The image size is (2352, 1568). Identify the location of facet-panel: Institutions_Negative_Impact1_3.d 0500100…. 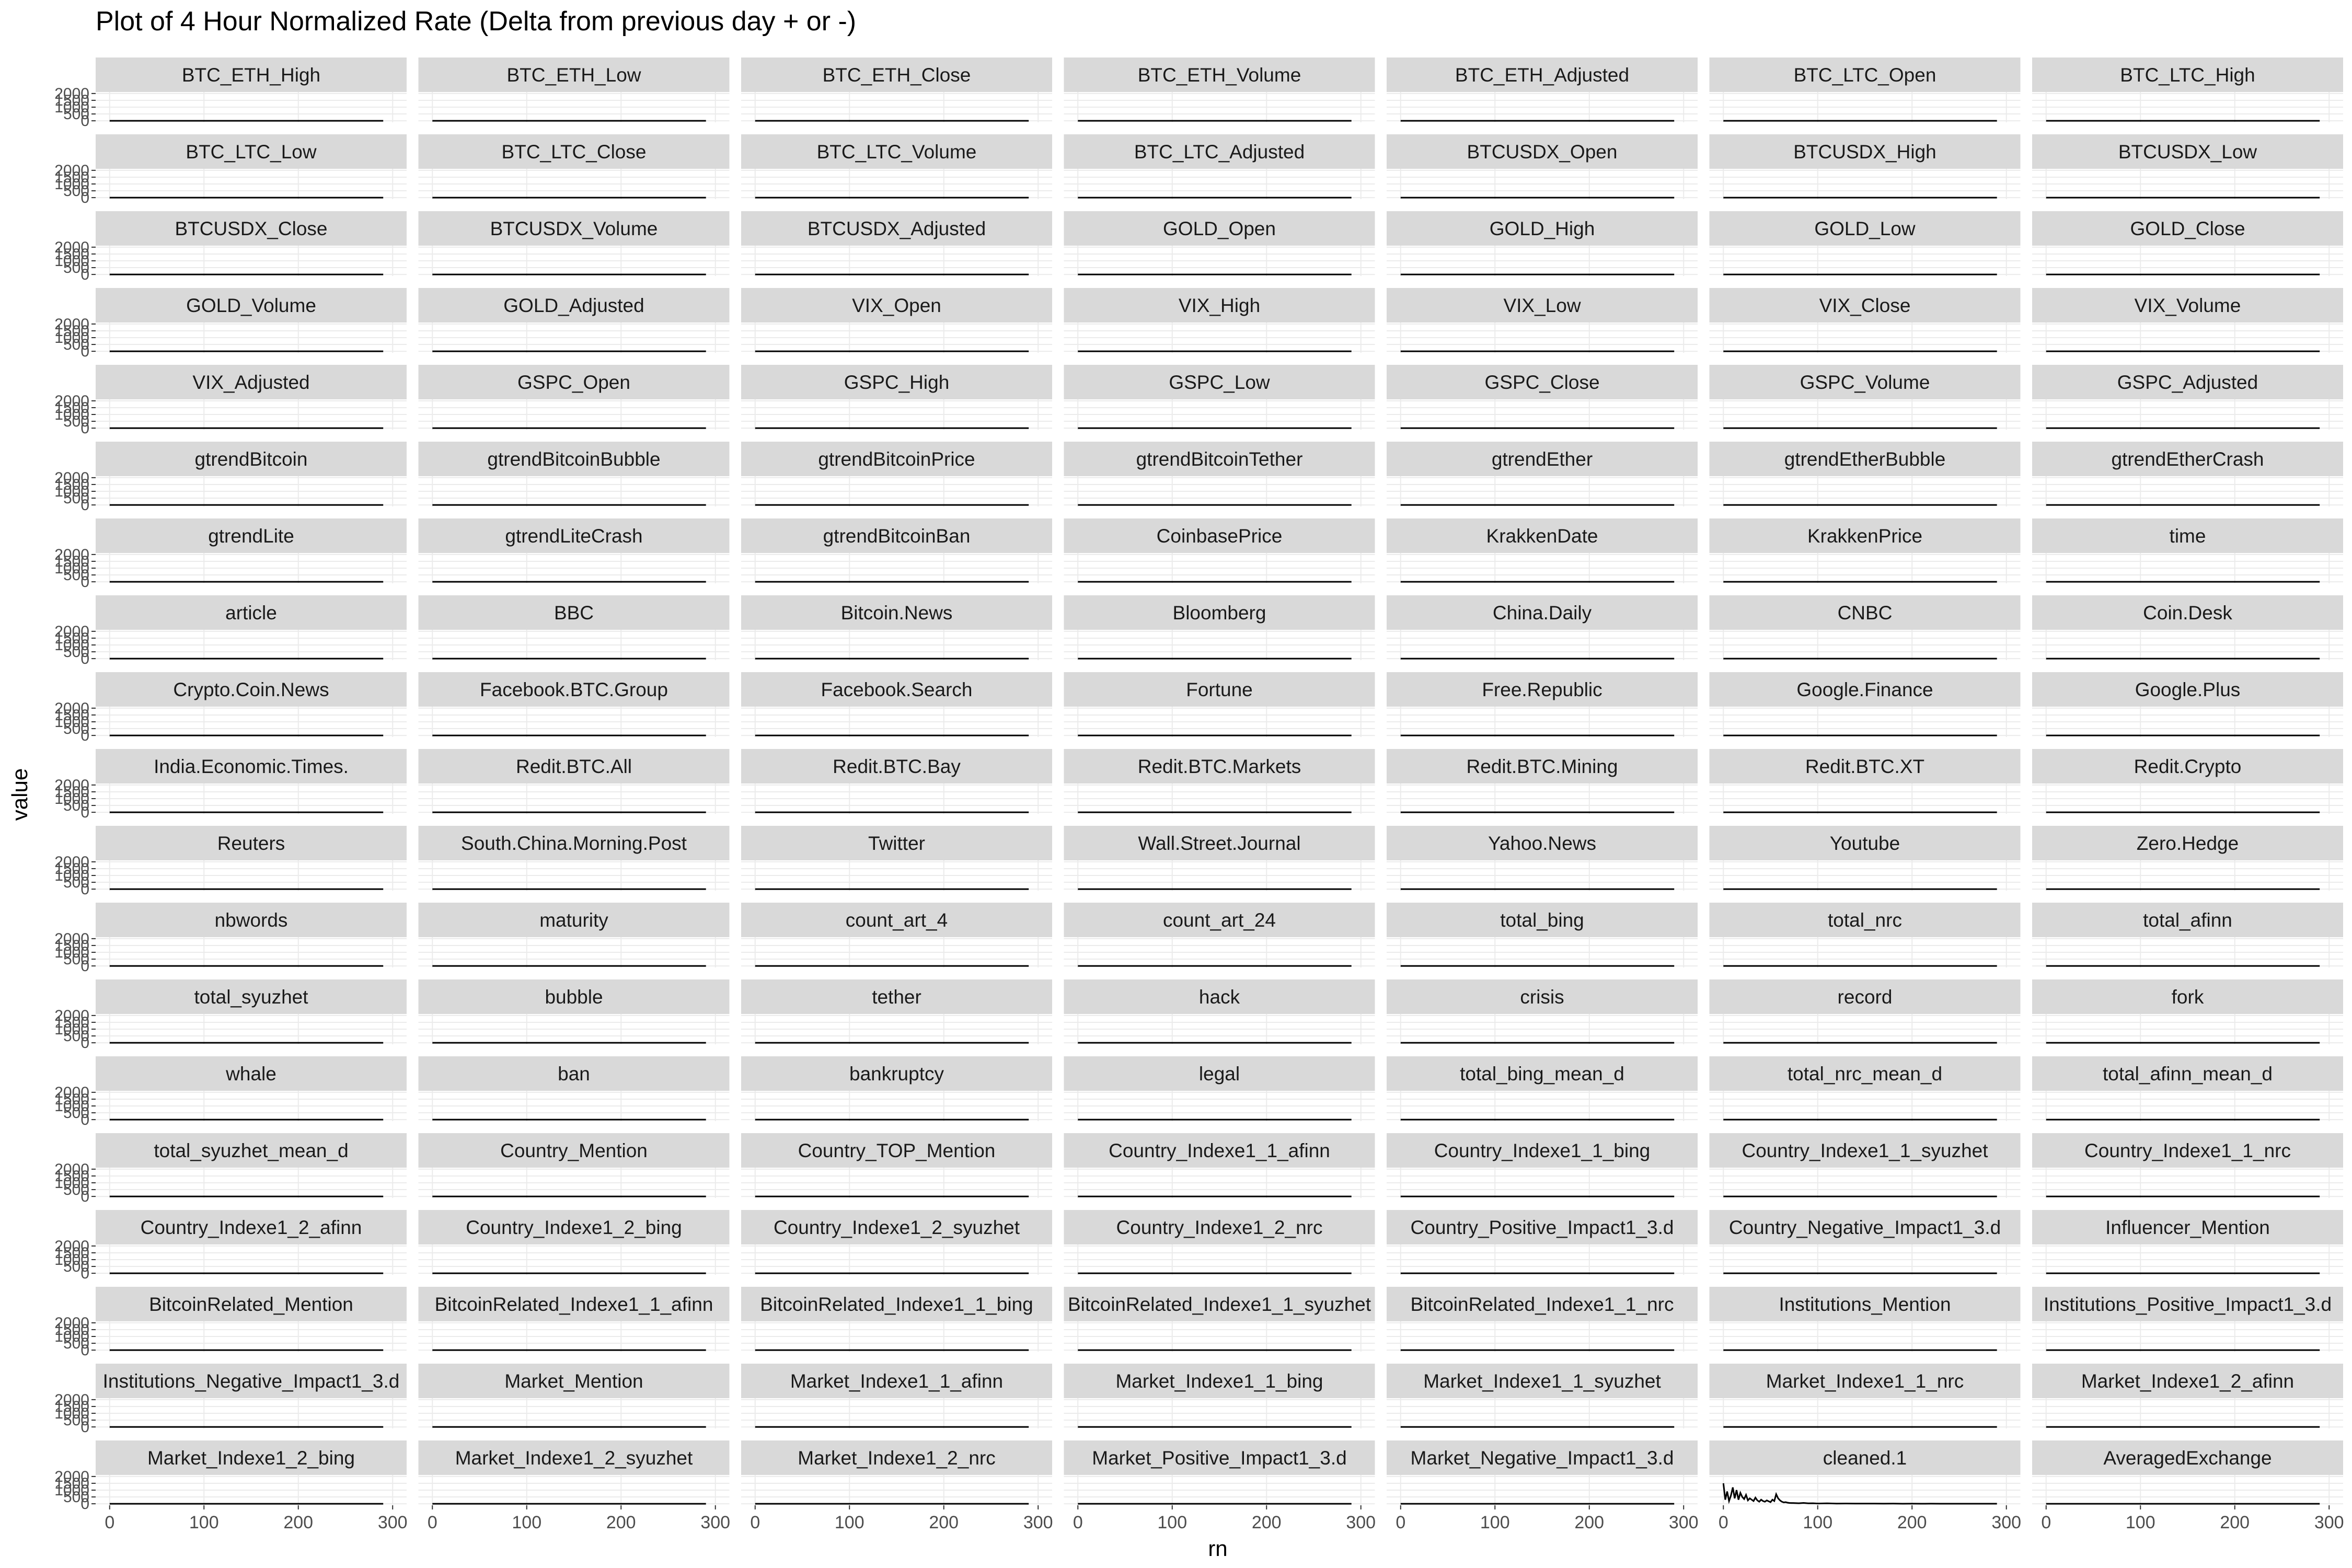
(230, 1400).